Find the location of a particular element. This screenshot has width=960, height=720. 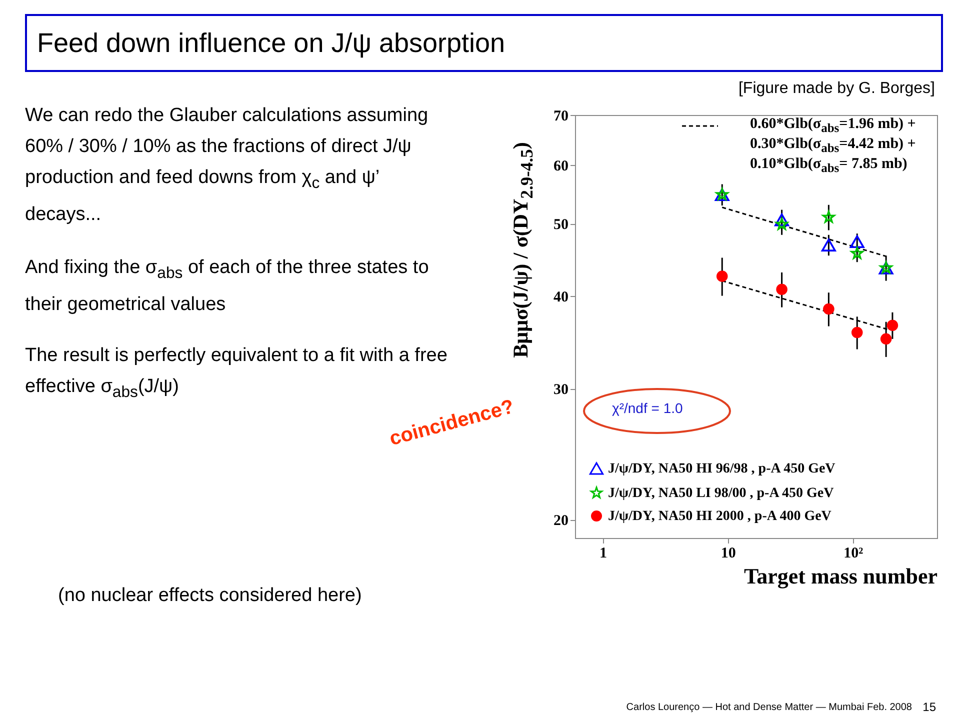

x-axis-title: Target mass number is located at coordinates (841, 576).